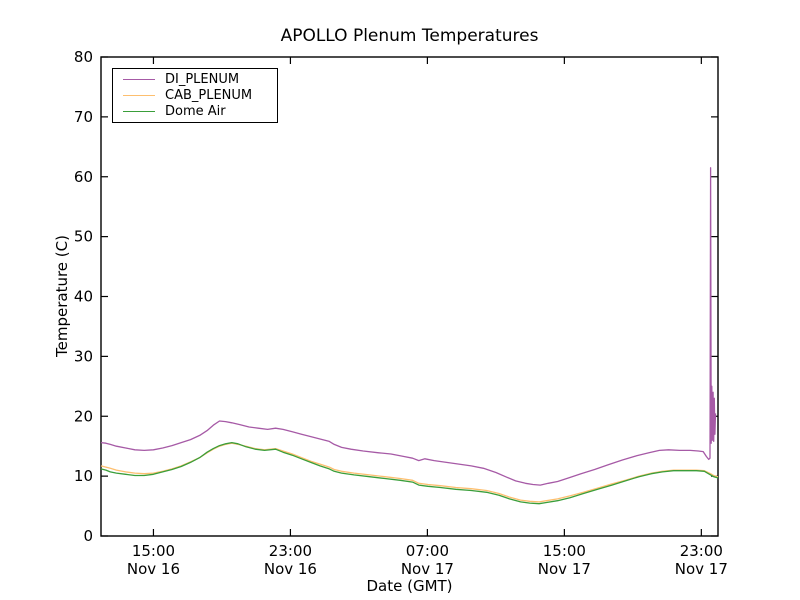 The image size is (800, 600). I want to click on y-tick-label: 40, so click(83, 297).